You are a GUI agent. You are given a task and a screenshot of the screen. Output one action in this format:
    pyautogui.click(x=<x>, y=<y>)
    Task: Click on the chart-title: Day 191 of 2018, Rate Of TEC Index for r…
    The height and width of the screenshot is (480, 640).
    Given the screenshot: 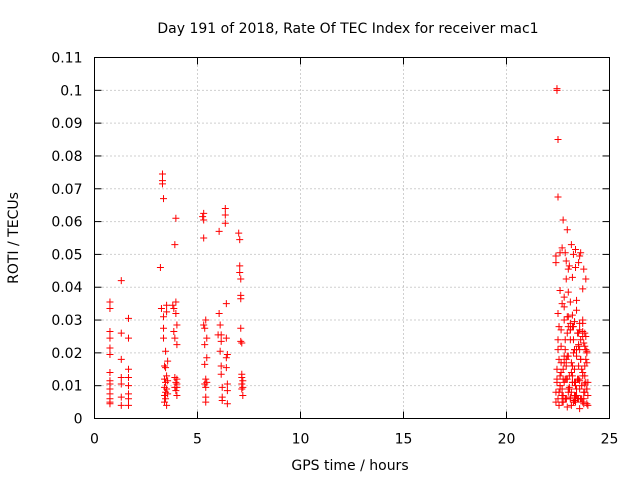 What is the action you would take?
    pyautogui.click(x=347, y=29)
    